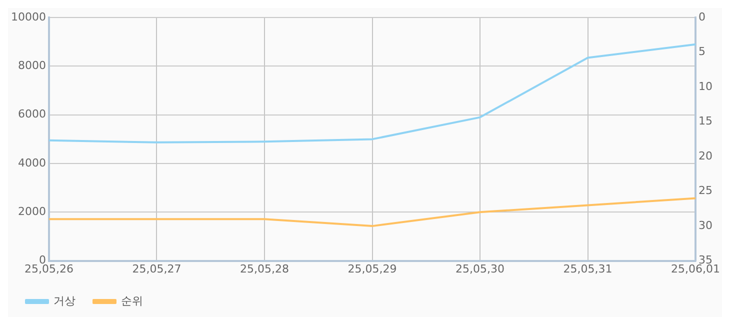  What do you see at coordinates (705, 225) in the screenshot?
I see `y2-tick-label: 30` at bounding box center [705, 225].